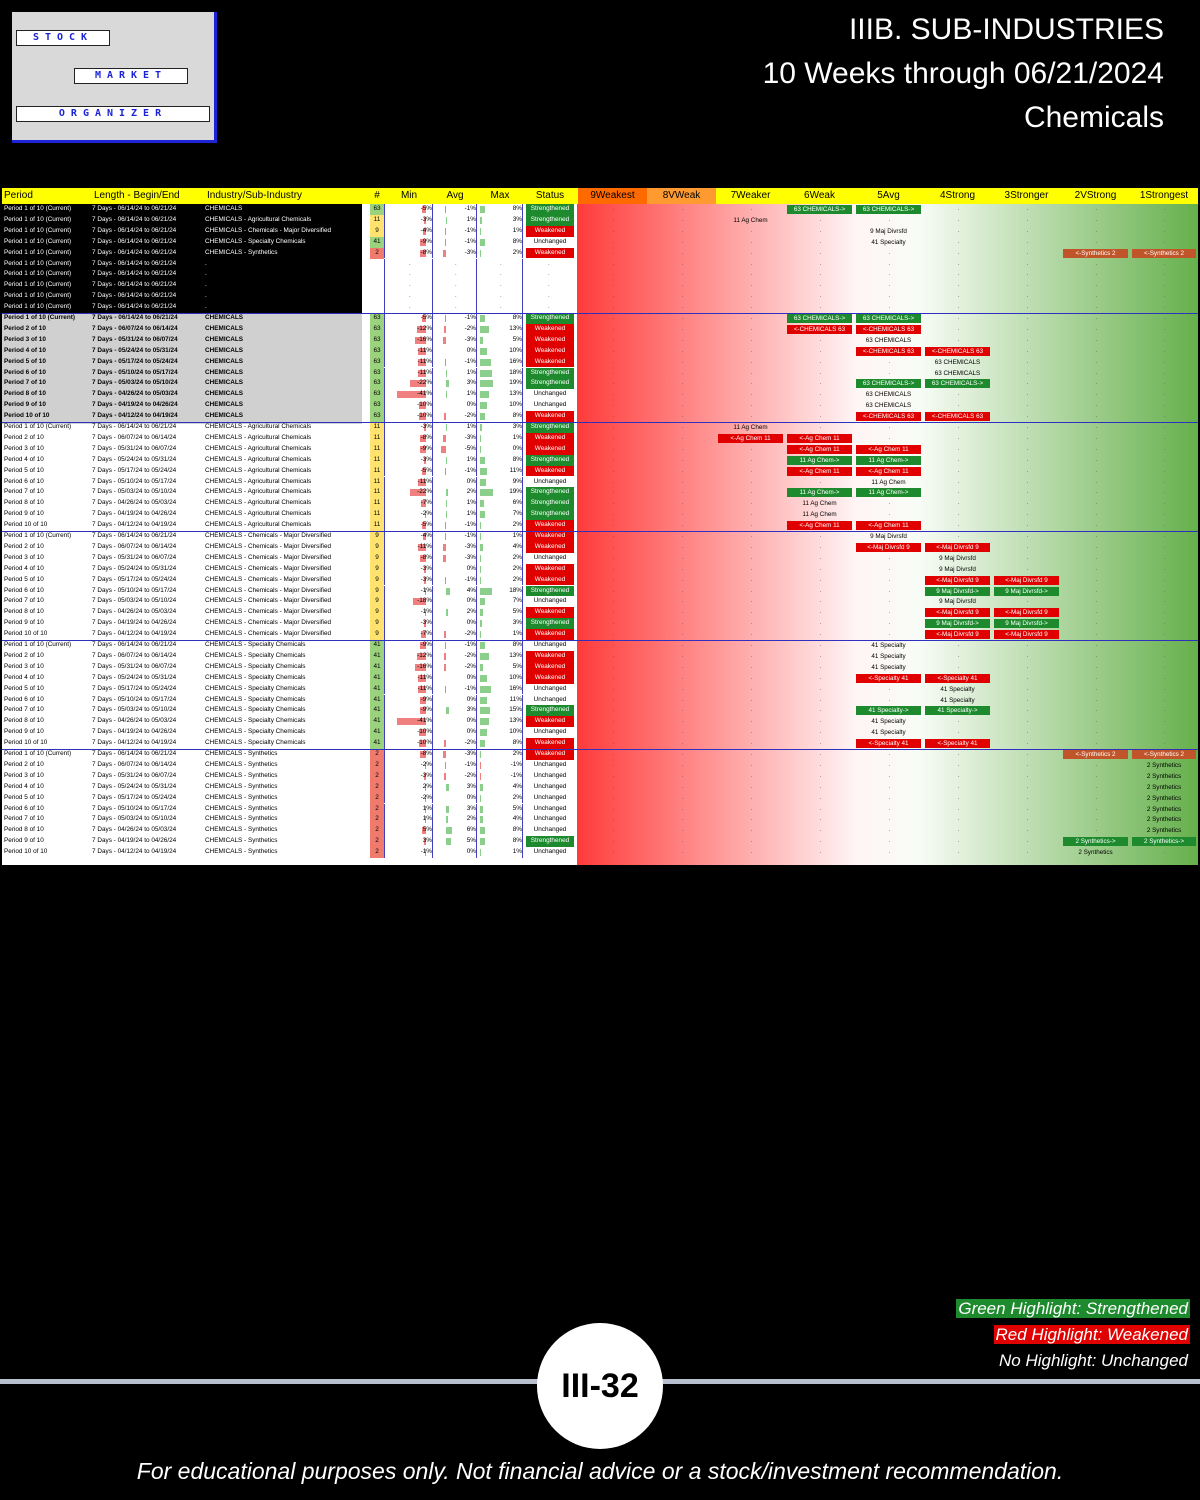  Describe the element at coordinates (135, 361) in the screenshot. I see `length-cell: 7 Days - 05/17/24 to 05/24/24` at that location.